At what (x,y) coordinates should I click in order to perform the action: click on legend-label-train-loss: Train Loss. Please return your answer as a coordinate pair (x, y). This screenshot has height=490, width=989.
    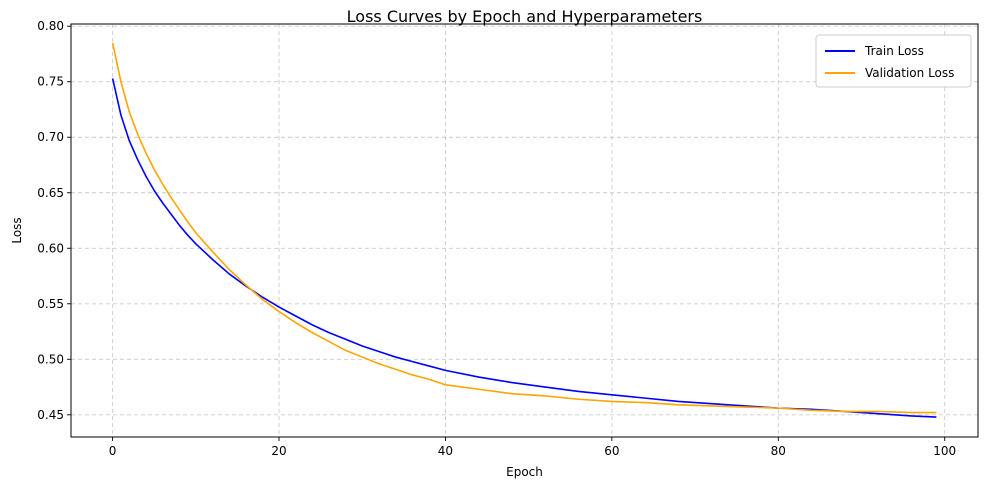
    Looking at the image, I should click on (894, 51).